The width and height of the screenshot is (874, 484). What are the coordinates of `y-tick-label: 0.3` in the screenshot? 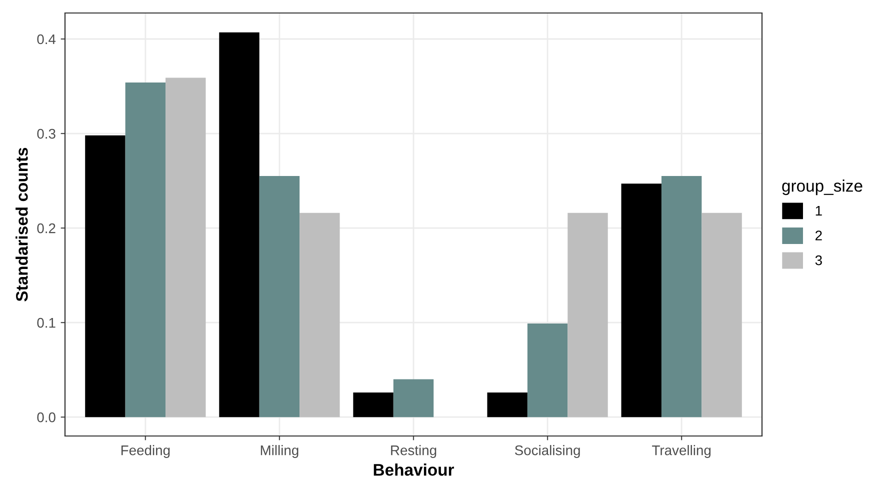 It's located at (46, 133).